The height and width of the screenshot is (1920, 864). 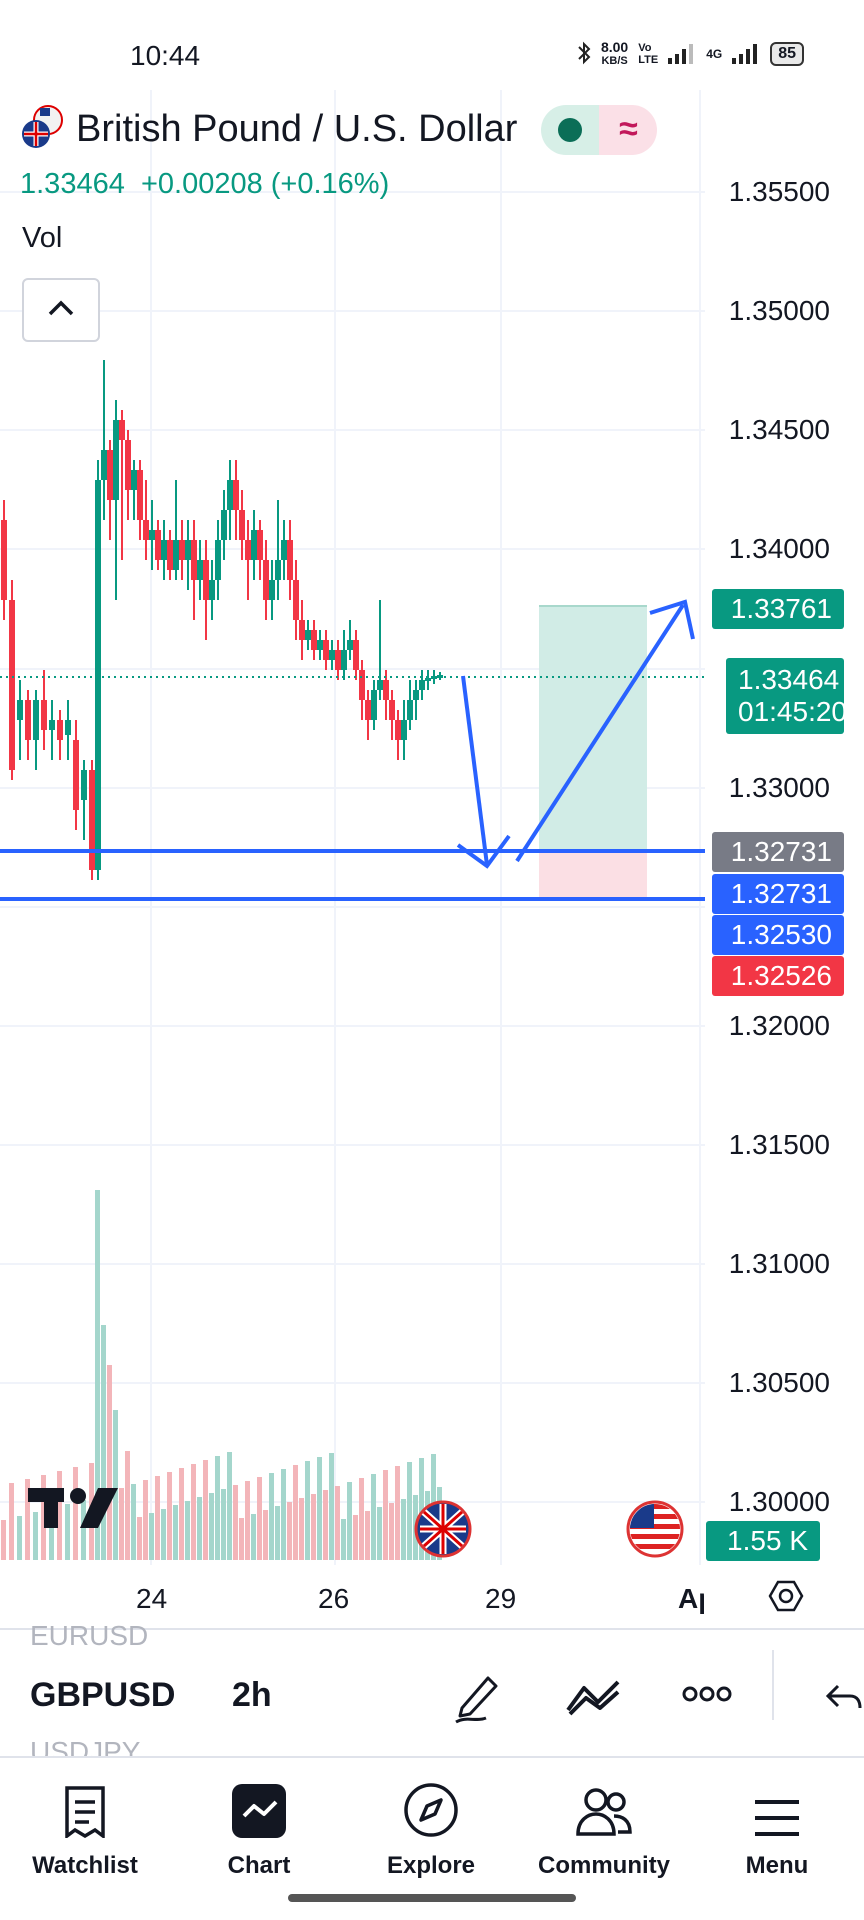 I want to click on x-label-ap: Ap, so click(x=691, y=1598).